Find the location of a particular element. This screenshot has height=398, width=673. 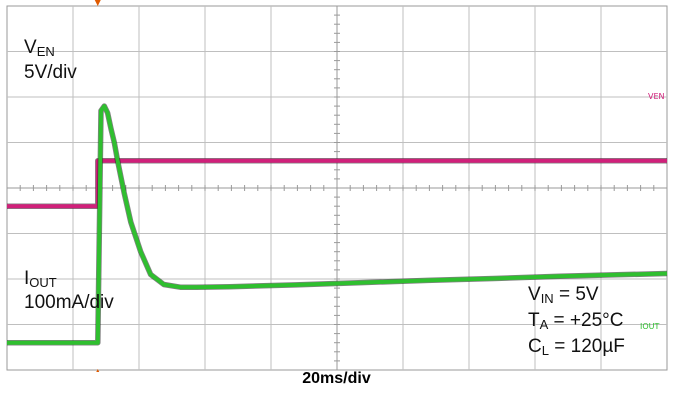

condition-cl: CL = 120µF is located at coordinates (576, 347).